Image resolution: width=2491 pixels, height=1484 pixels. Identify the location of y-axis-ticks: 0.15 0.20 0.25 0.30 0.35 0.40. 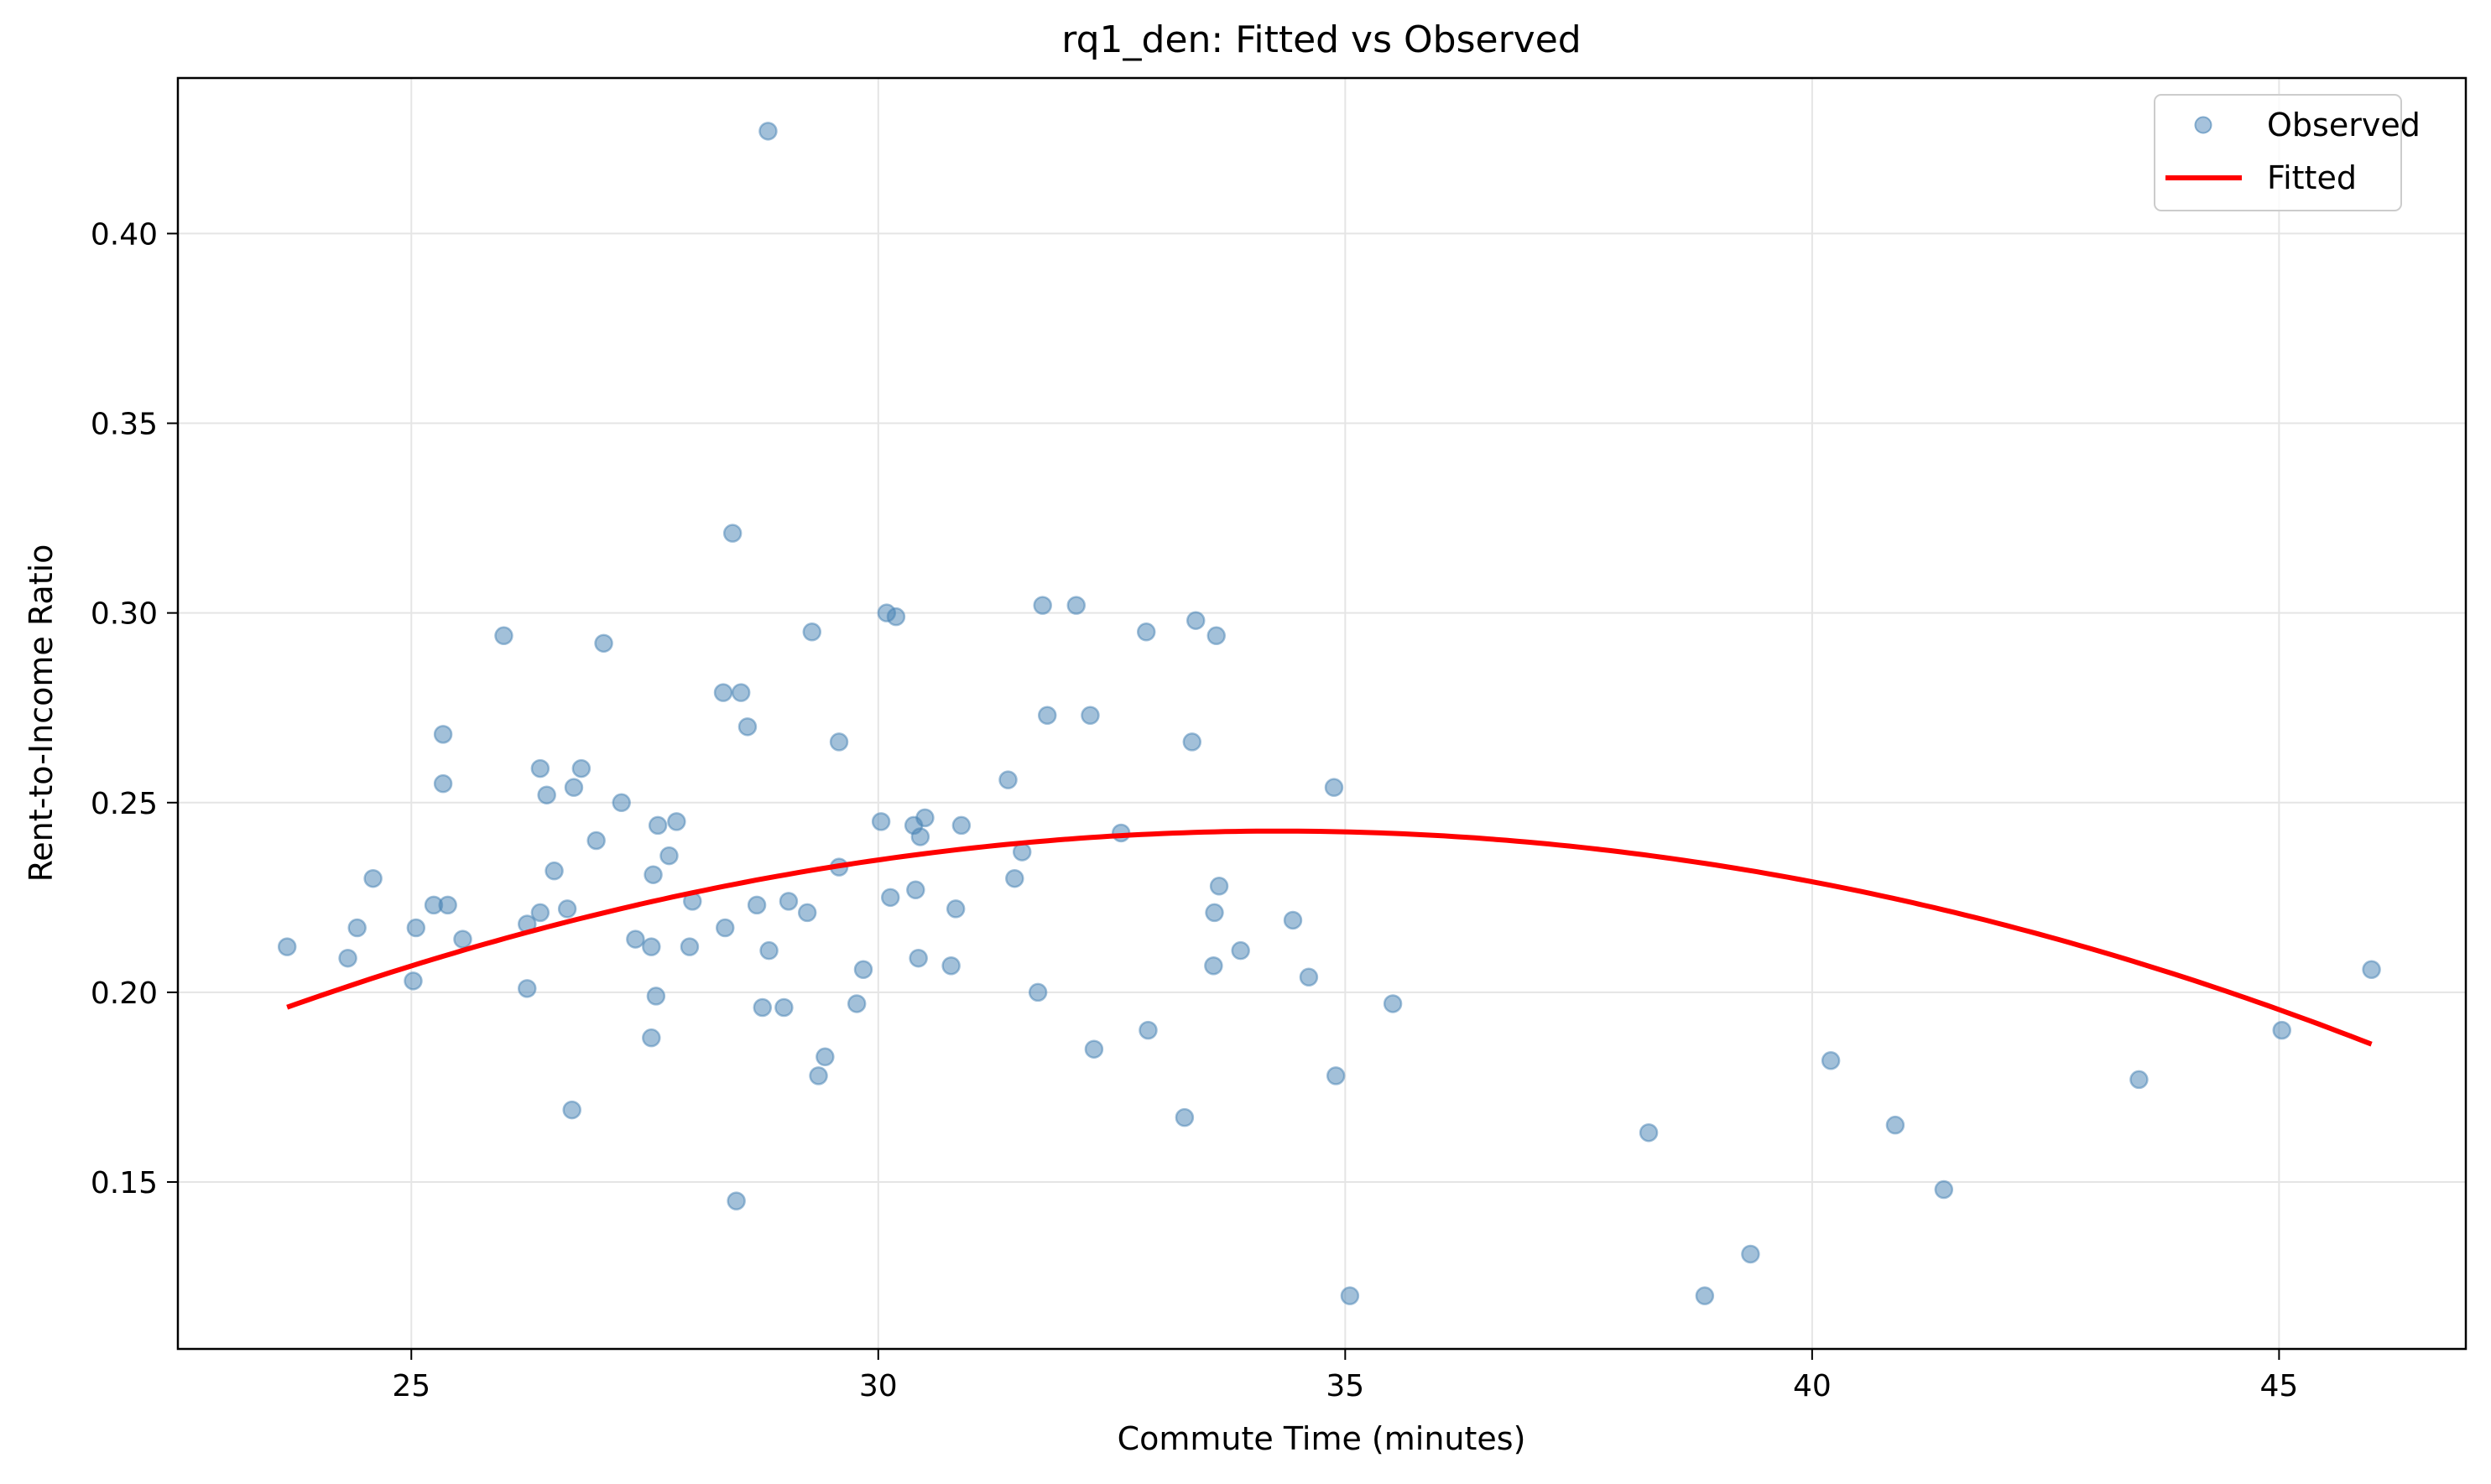
(134, 708).